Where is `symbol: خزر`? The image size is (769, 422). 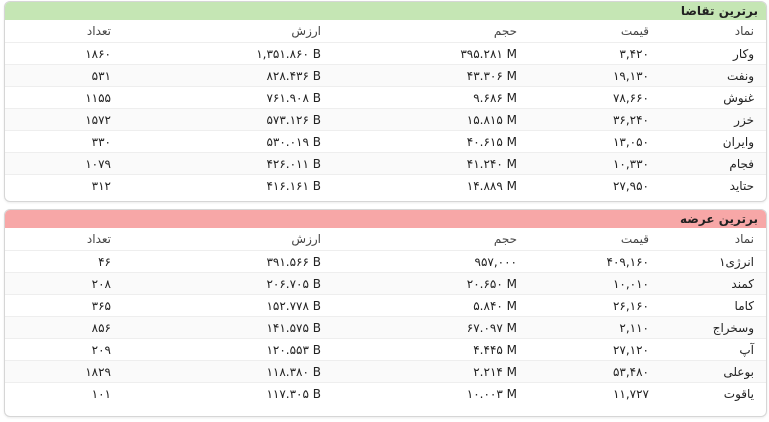
symbol: خزر is located at coordinates (744, 119).